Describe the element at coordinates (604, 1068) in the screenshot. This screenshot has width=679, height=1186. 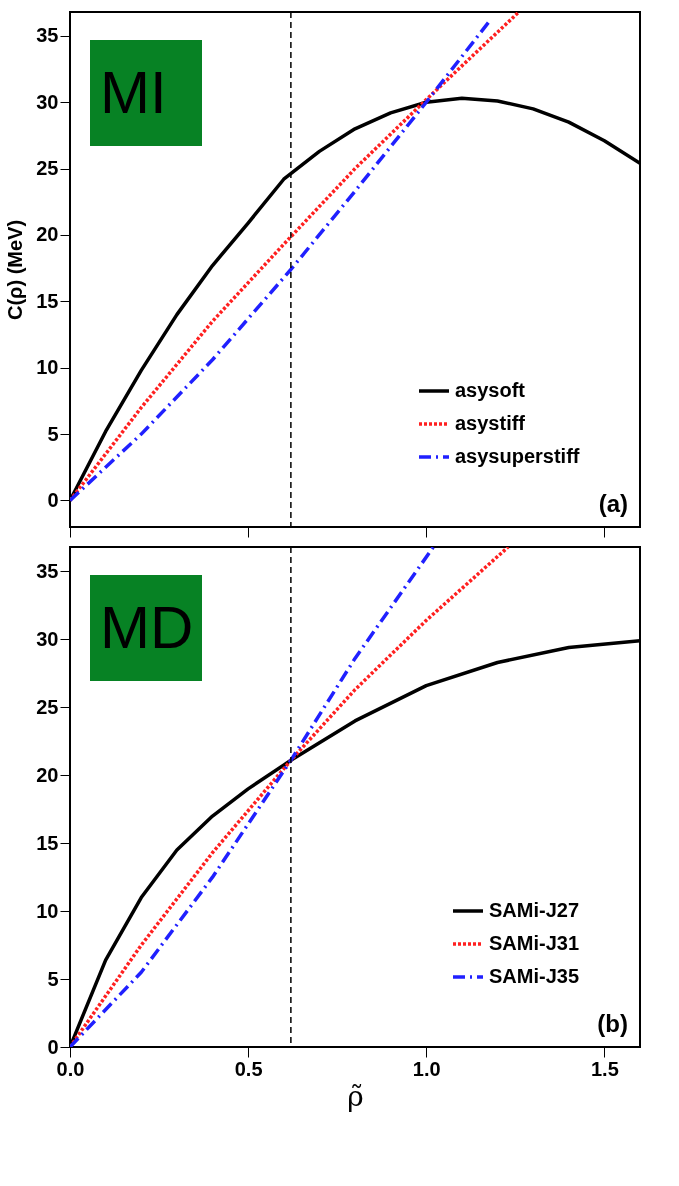
I see `x-tick-label: 1.5` at that location.